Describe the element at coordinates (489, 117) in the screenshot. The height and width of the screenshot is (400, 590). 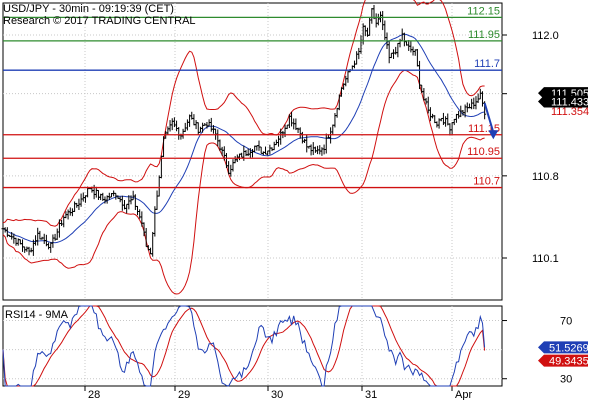
I see `forecast-arrow-shaft` at that location.